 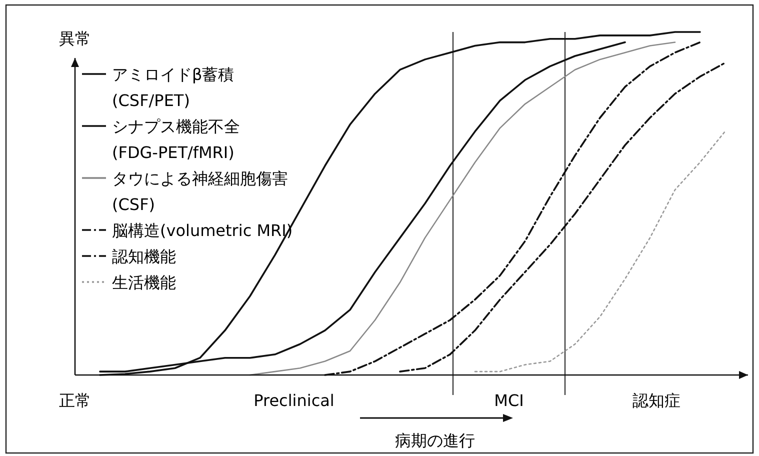 What do you see at coordinates (173, 87) in the screenshot?
I see `legend-label: アミロイドβ蓄積(CSF/PET)` at bounding box center [173, 87].